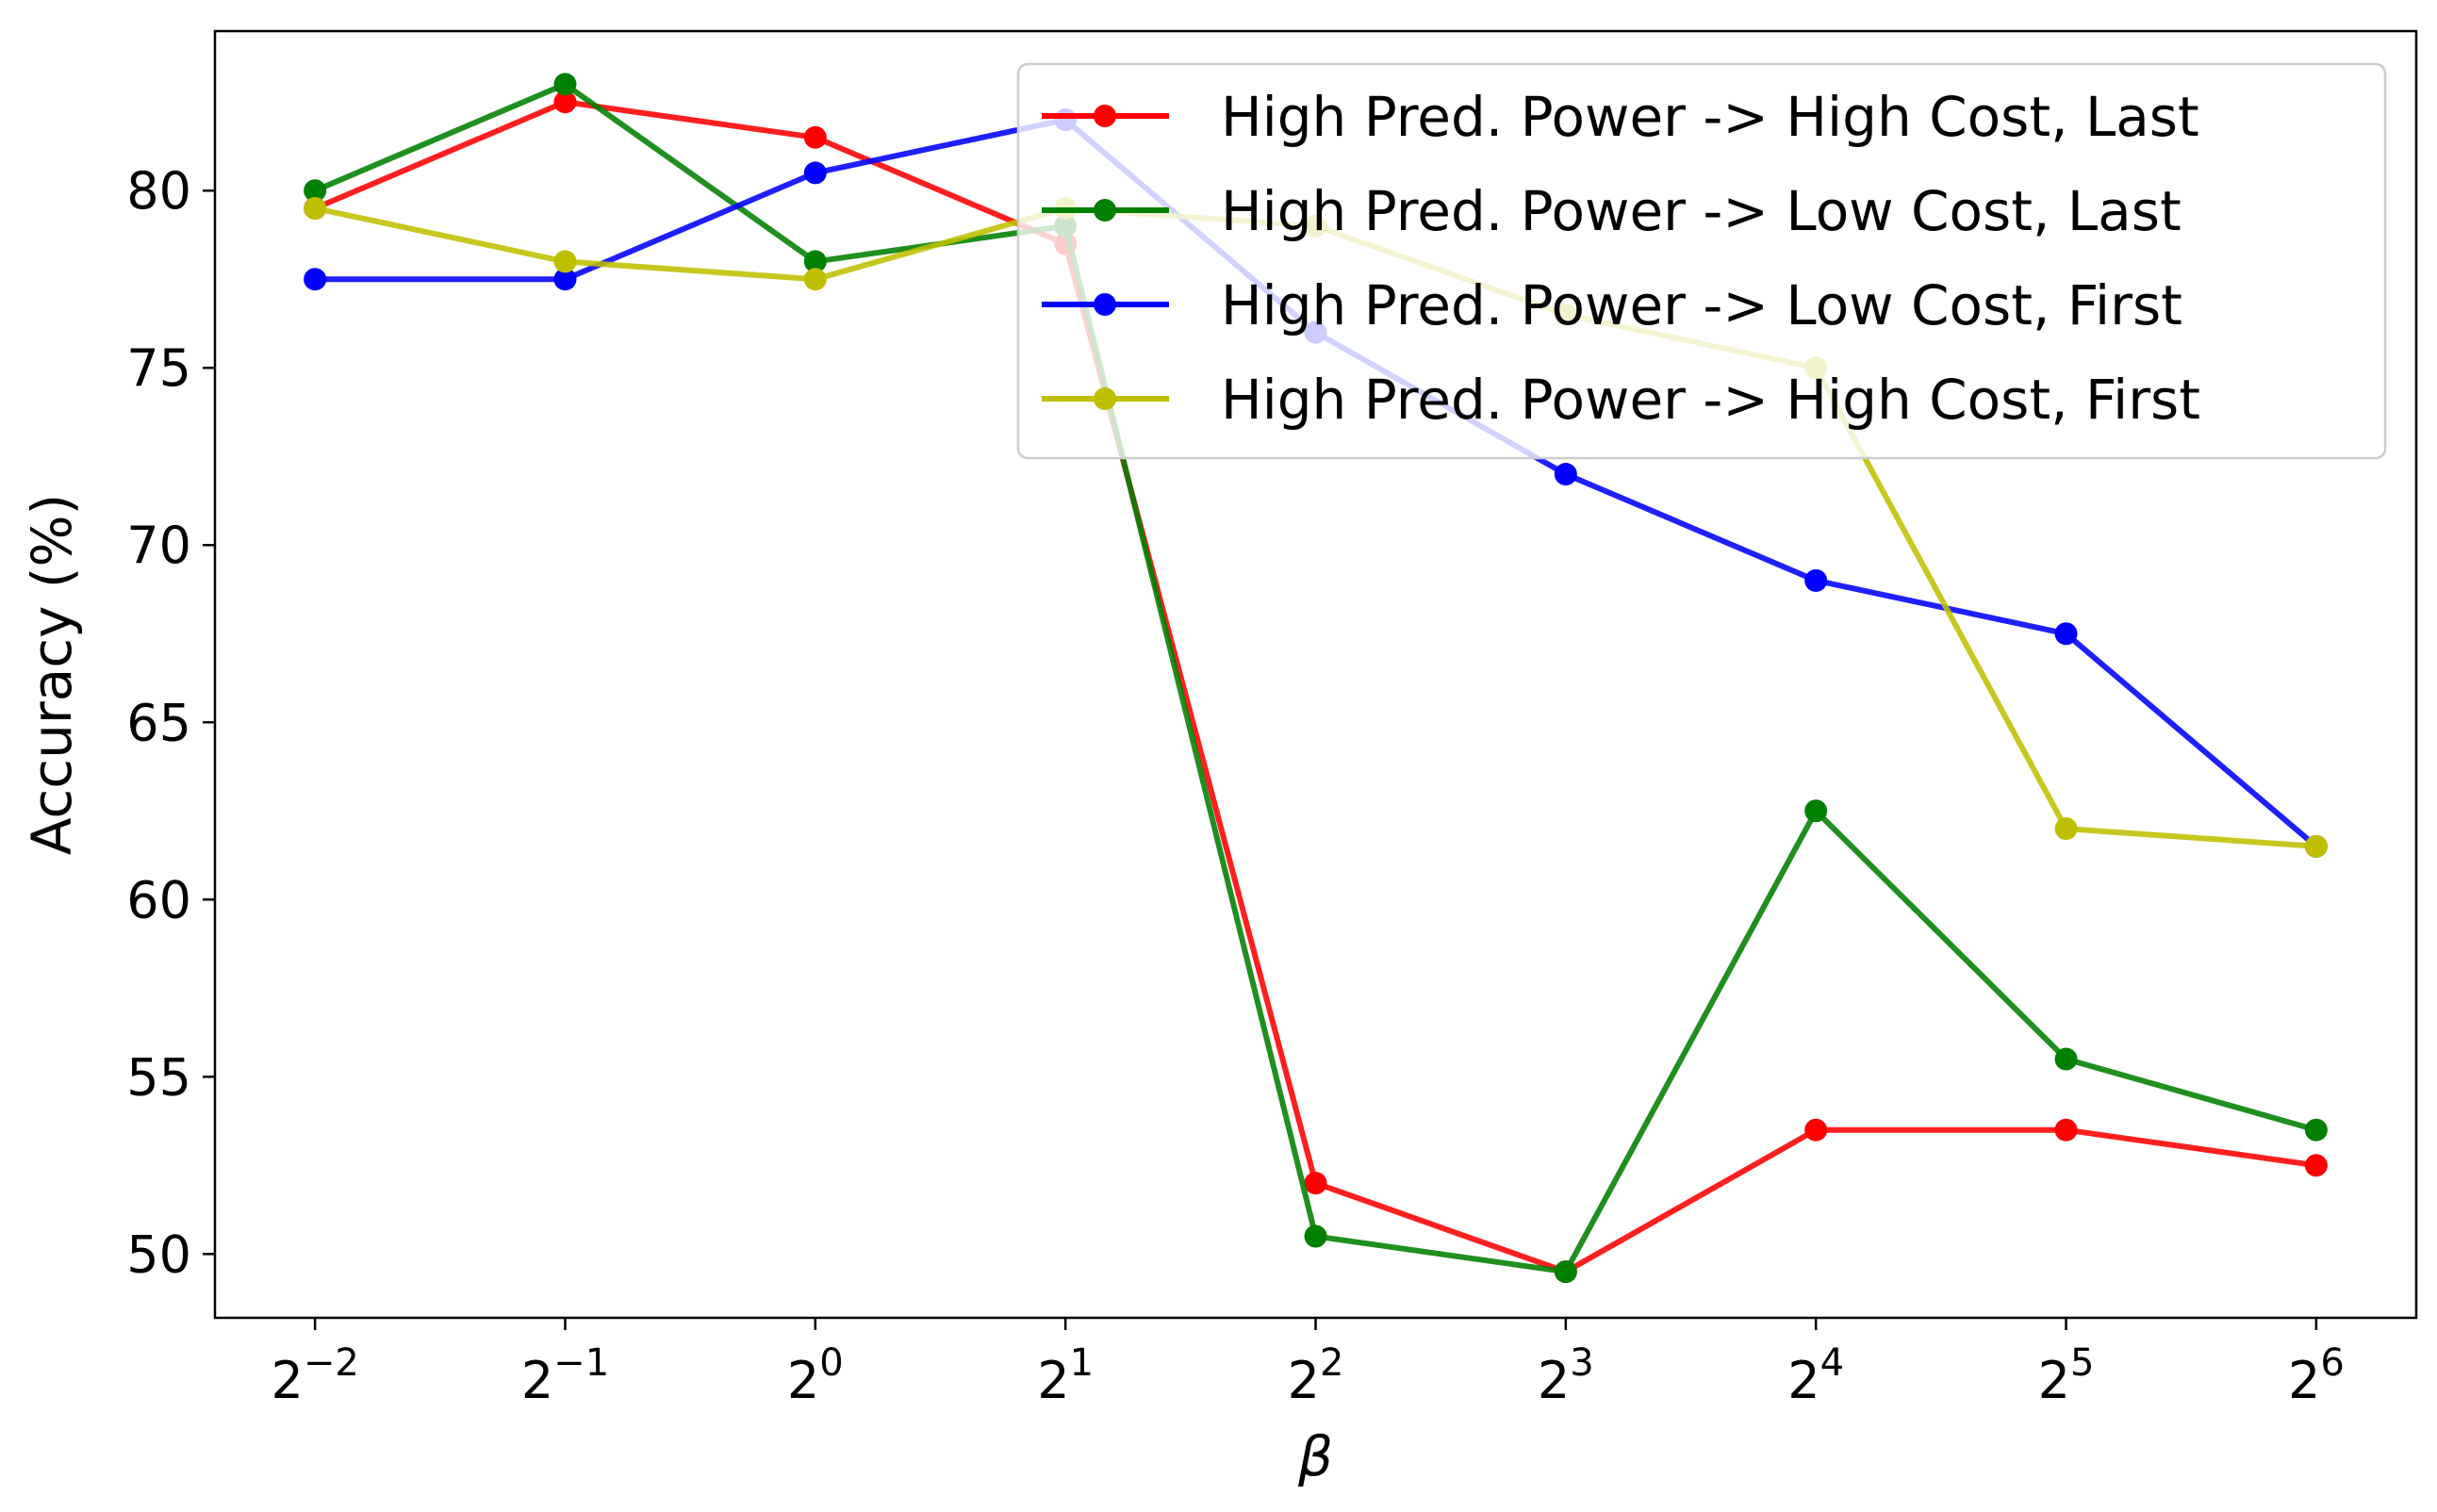 This screenshot has width=2437, height=1512. Describe the element at coordinates (158, 723) in the screenshot. I see `y-tick-label: 65` at that location.